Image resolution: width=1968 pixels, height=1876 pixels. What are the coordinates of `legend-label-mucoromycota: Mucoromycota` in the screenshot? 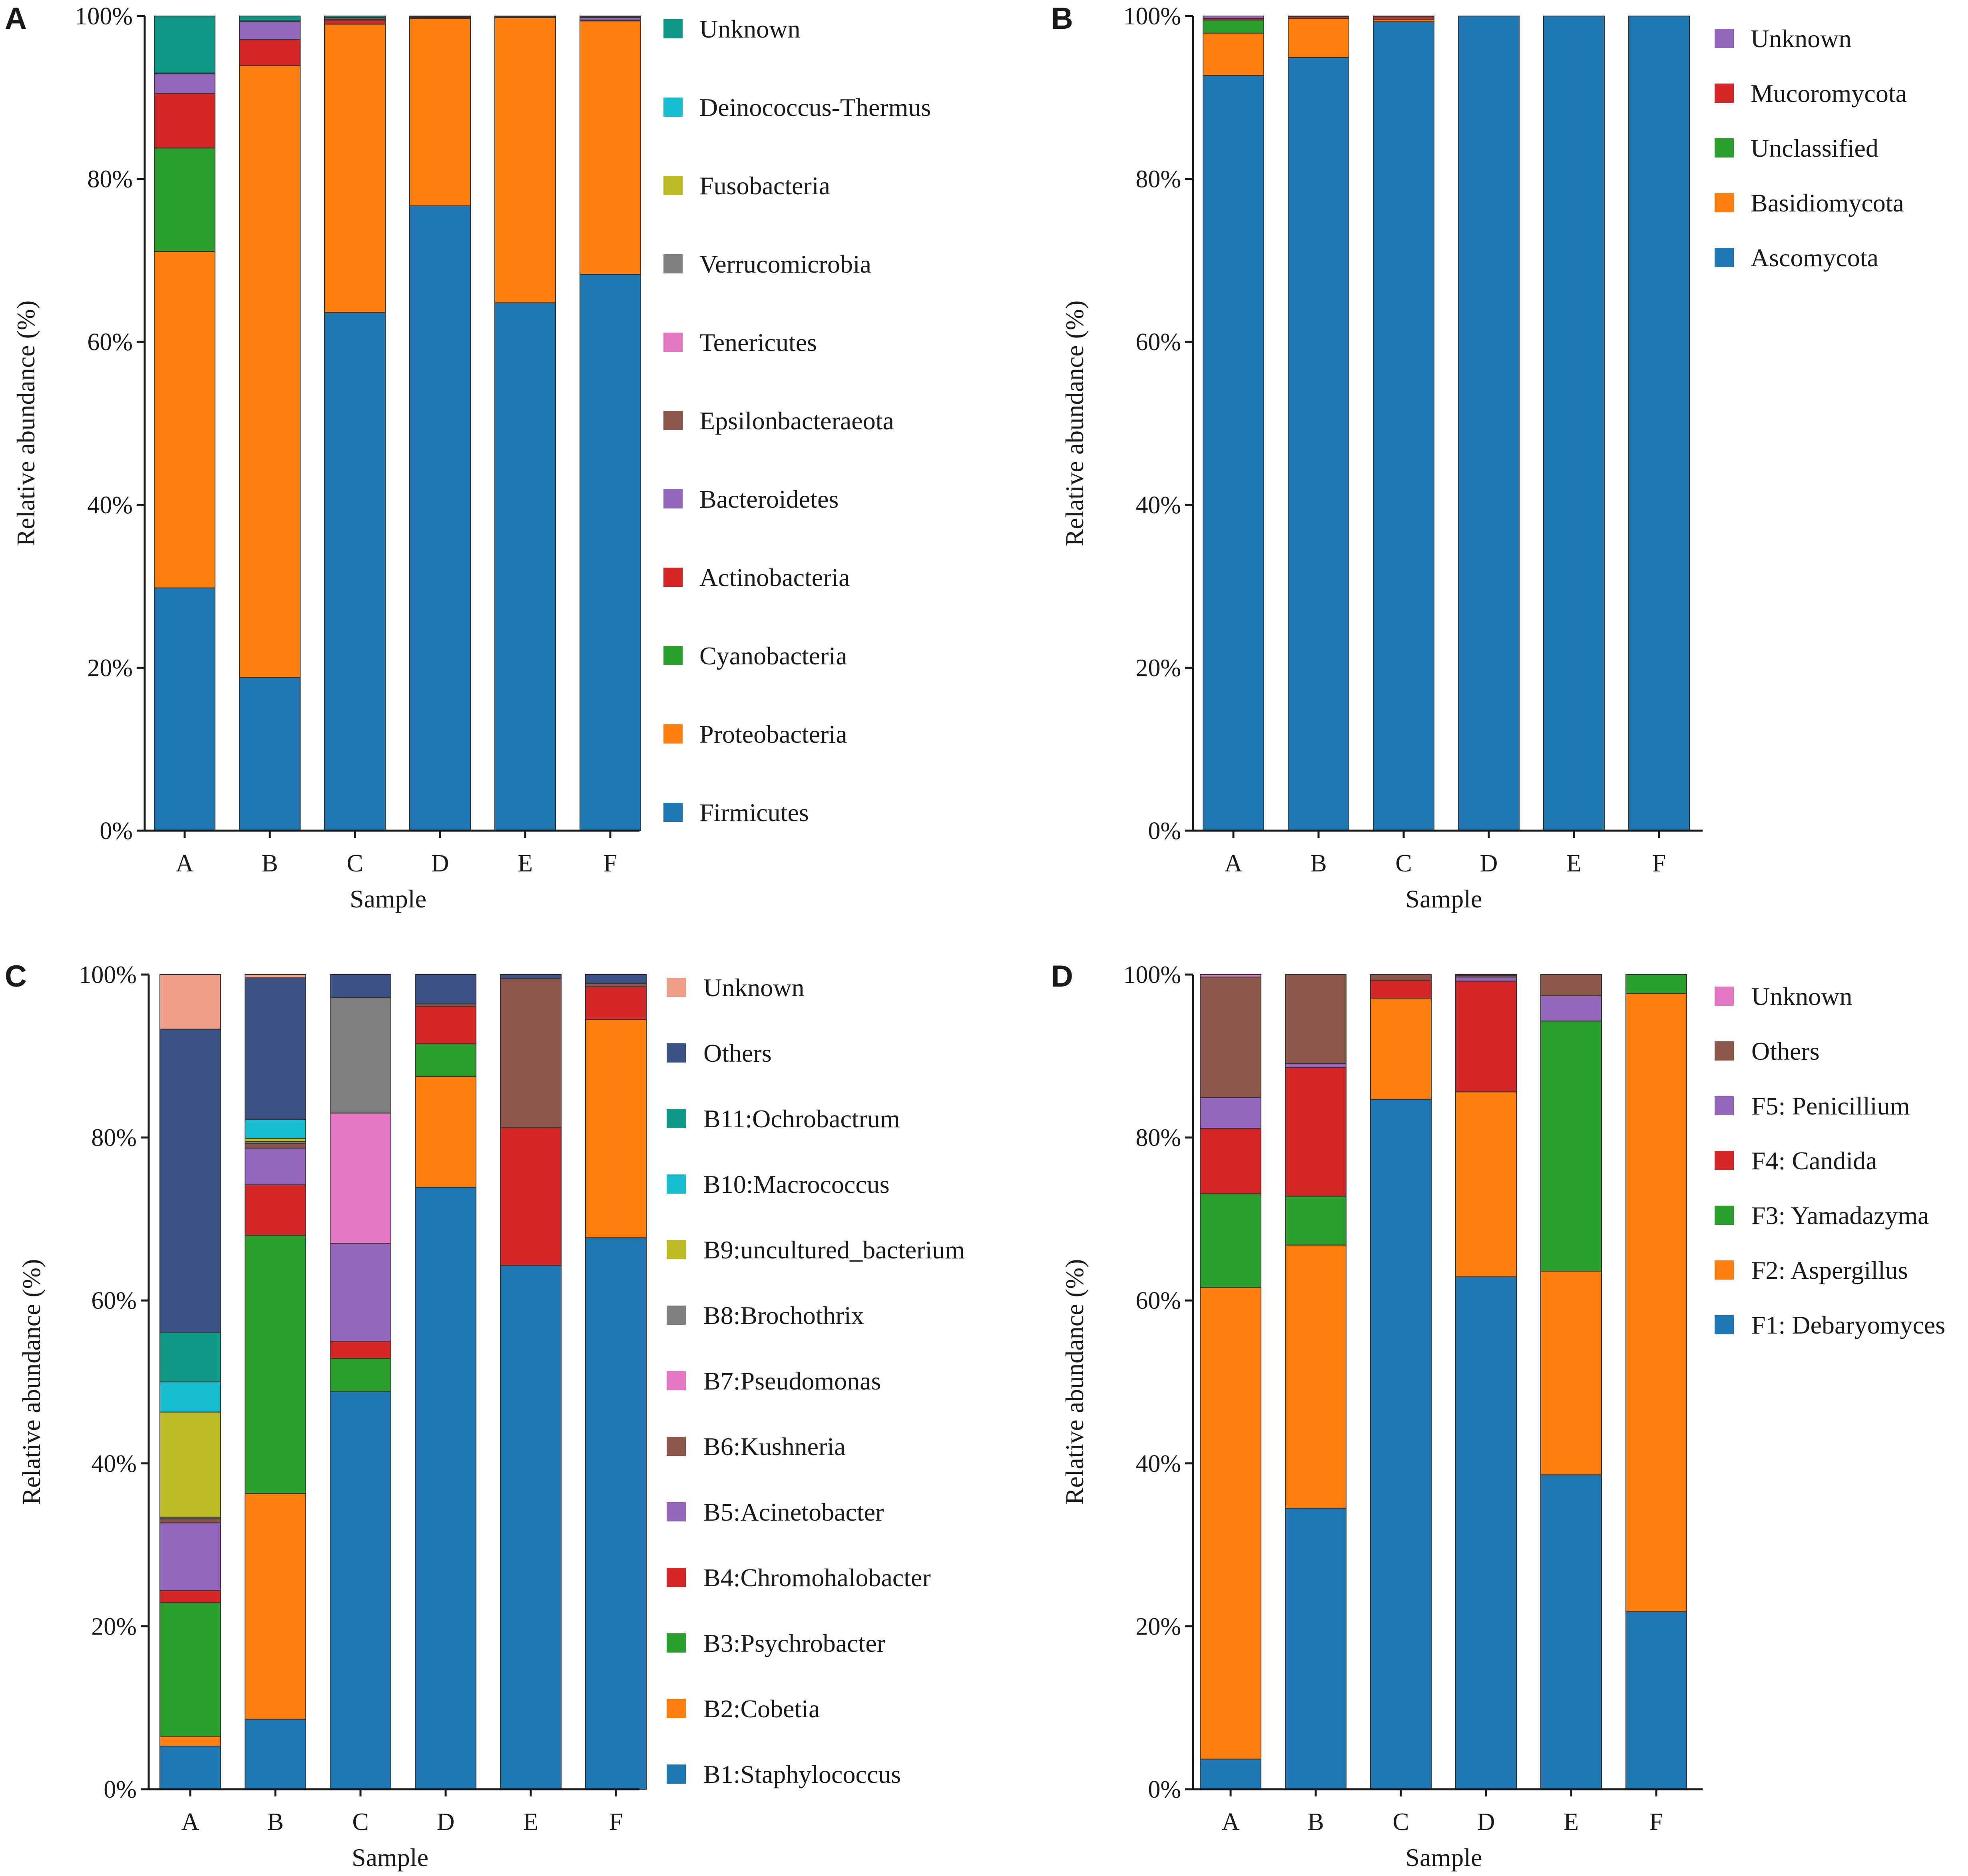 It's located at (1829, 93).